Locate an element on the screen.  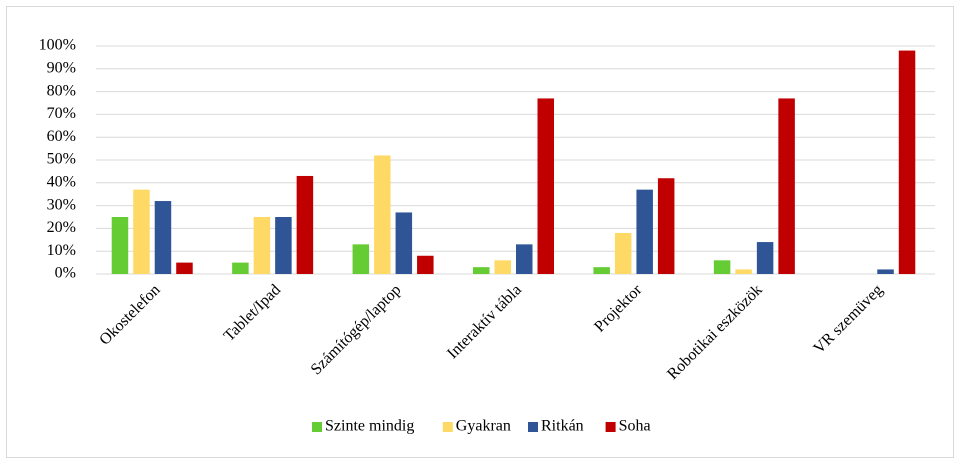
y-tick-label: 30% is located at coordinates (61, 204).